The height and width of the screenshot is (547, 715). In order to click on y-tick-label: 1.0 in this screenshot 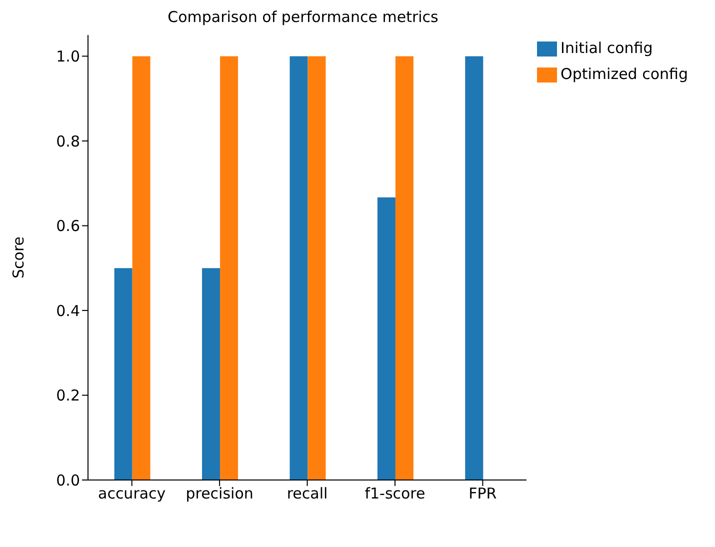, I will do `click(68, 57)`.